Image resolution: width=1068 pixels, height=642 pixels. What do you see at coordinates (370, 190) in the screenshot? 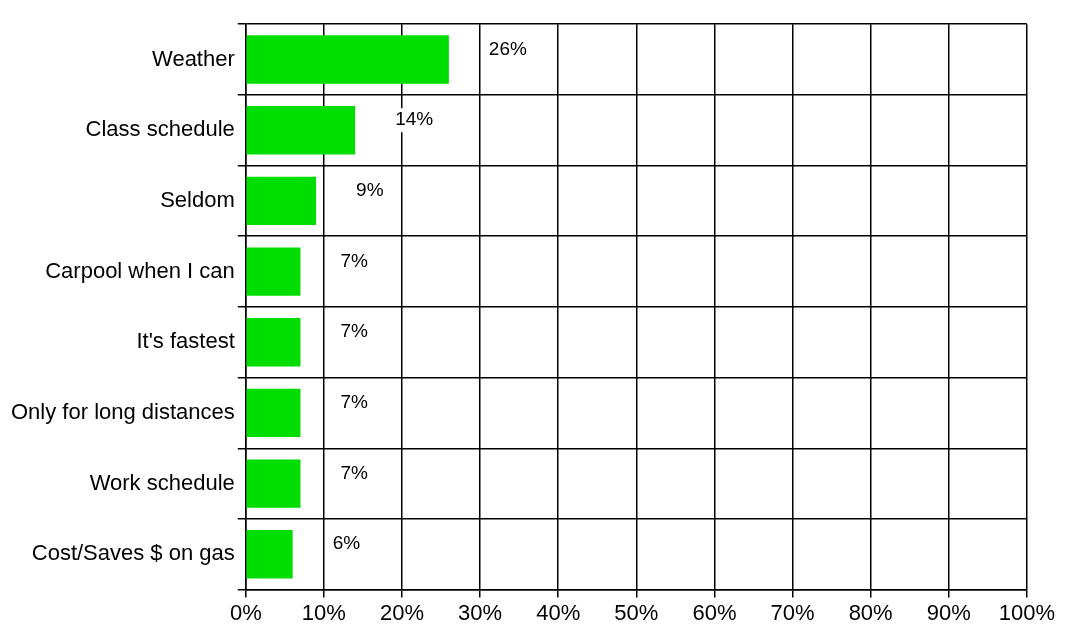
I see `data-label: 9%` at bounding box center [370, 190].